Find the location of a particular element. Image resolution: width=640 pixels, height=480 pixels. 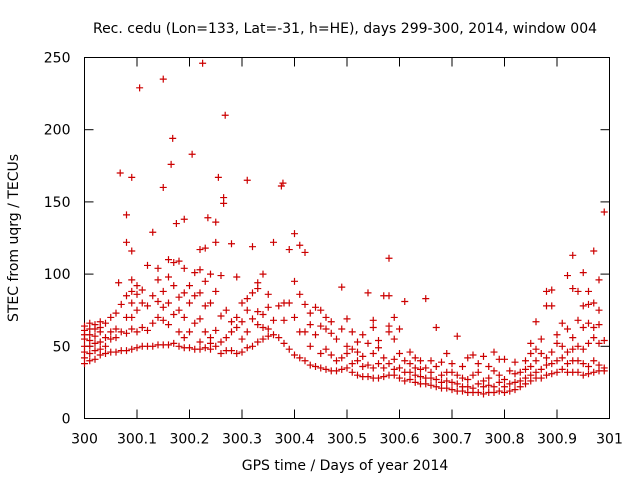

x-tick-label: 300.3 is located at coordinates (242, 440).